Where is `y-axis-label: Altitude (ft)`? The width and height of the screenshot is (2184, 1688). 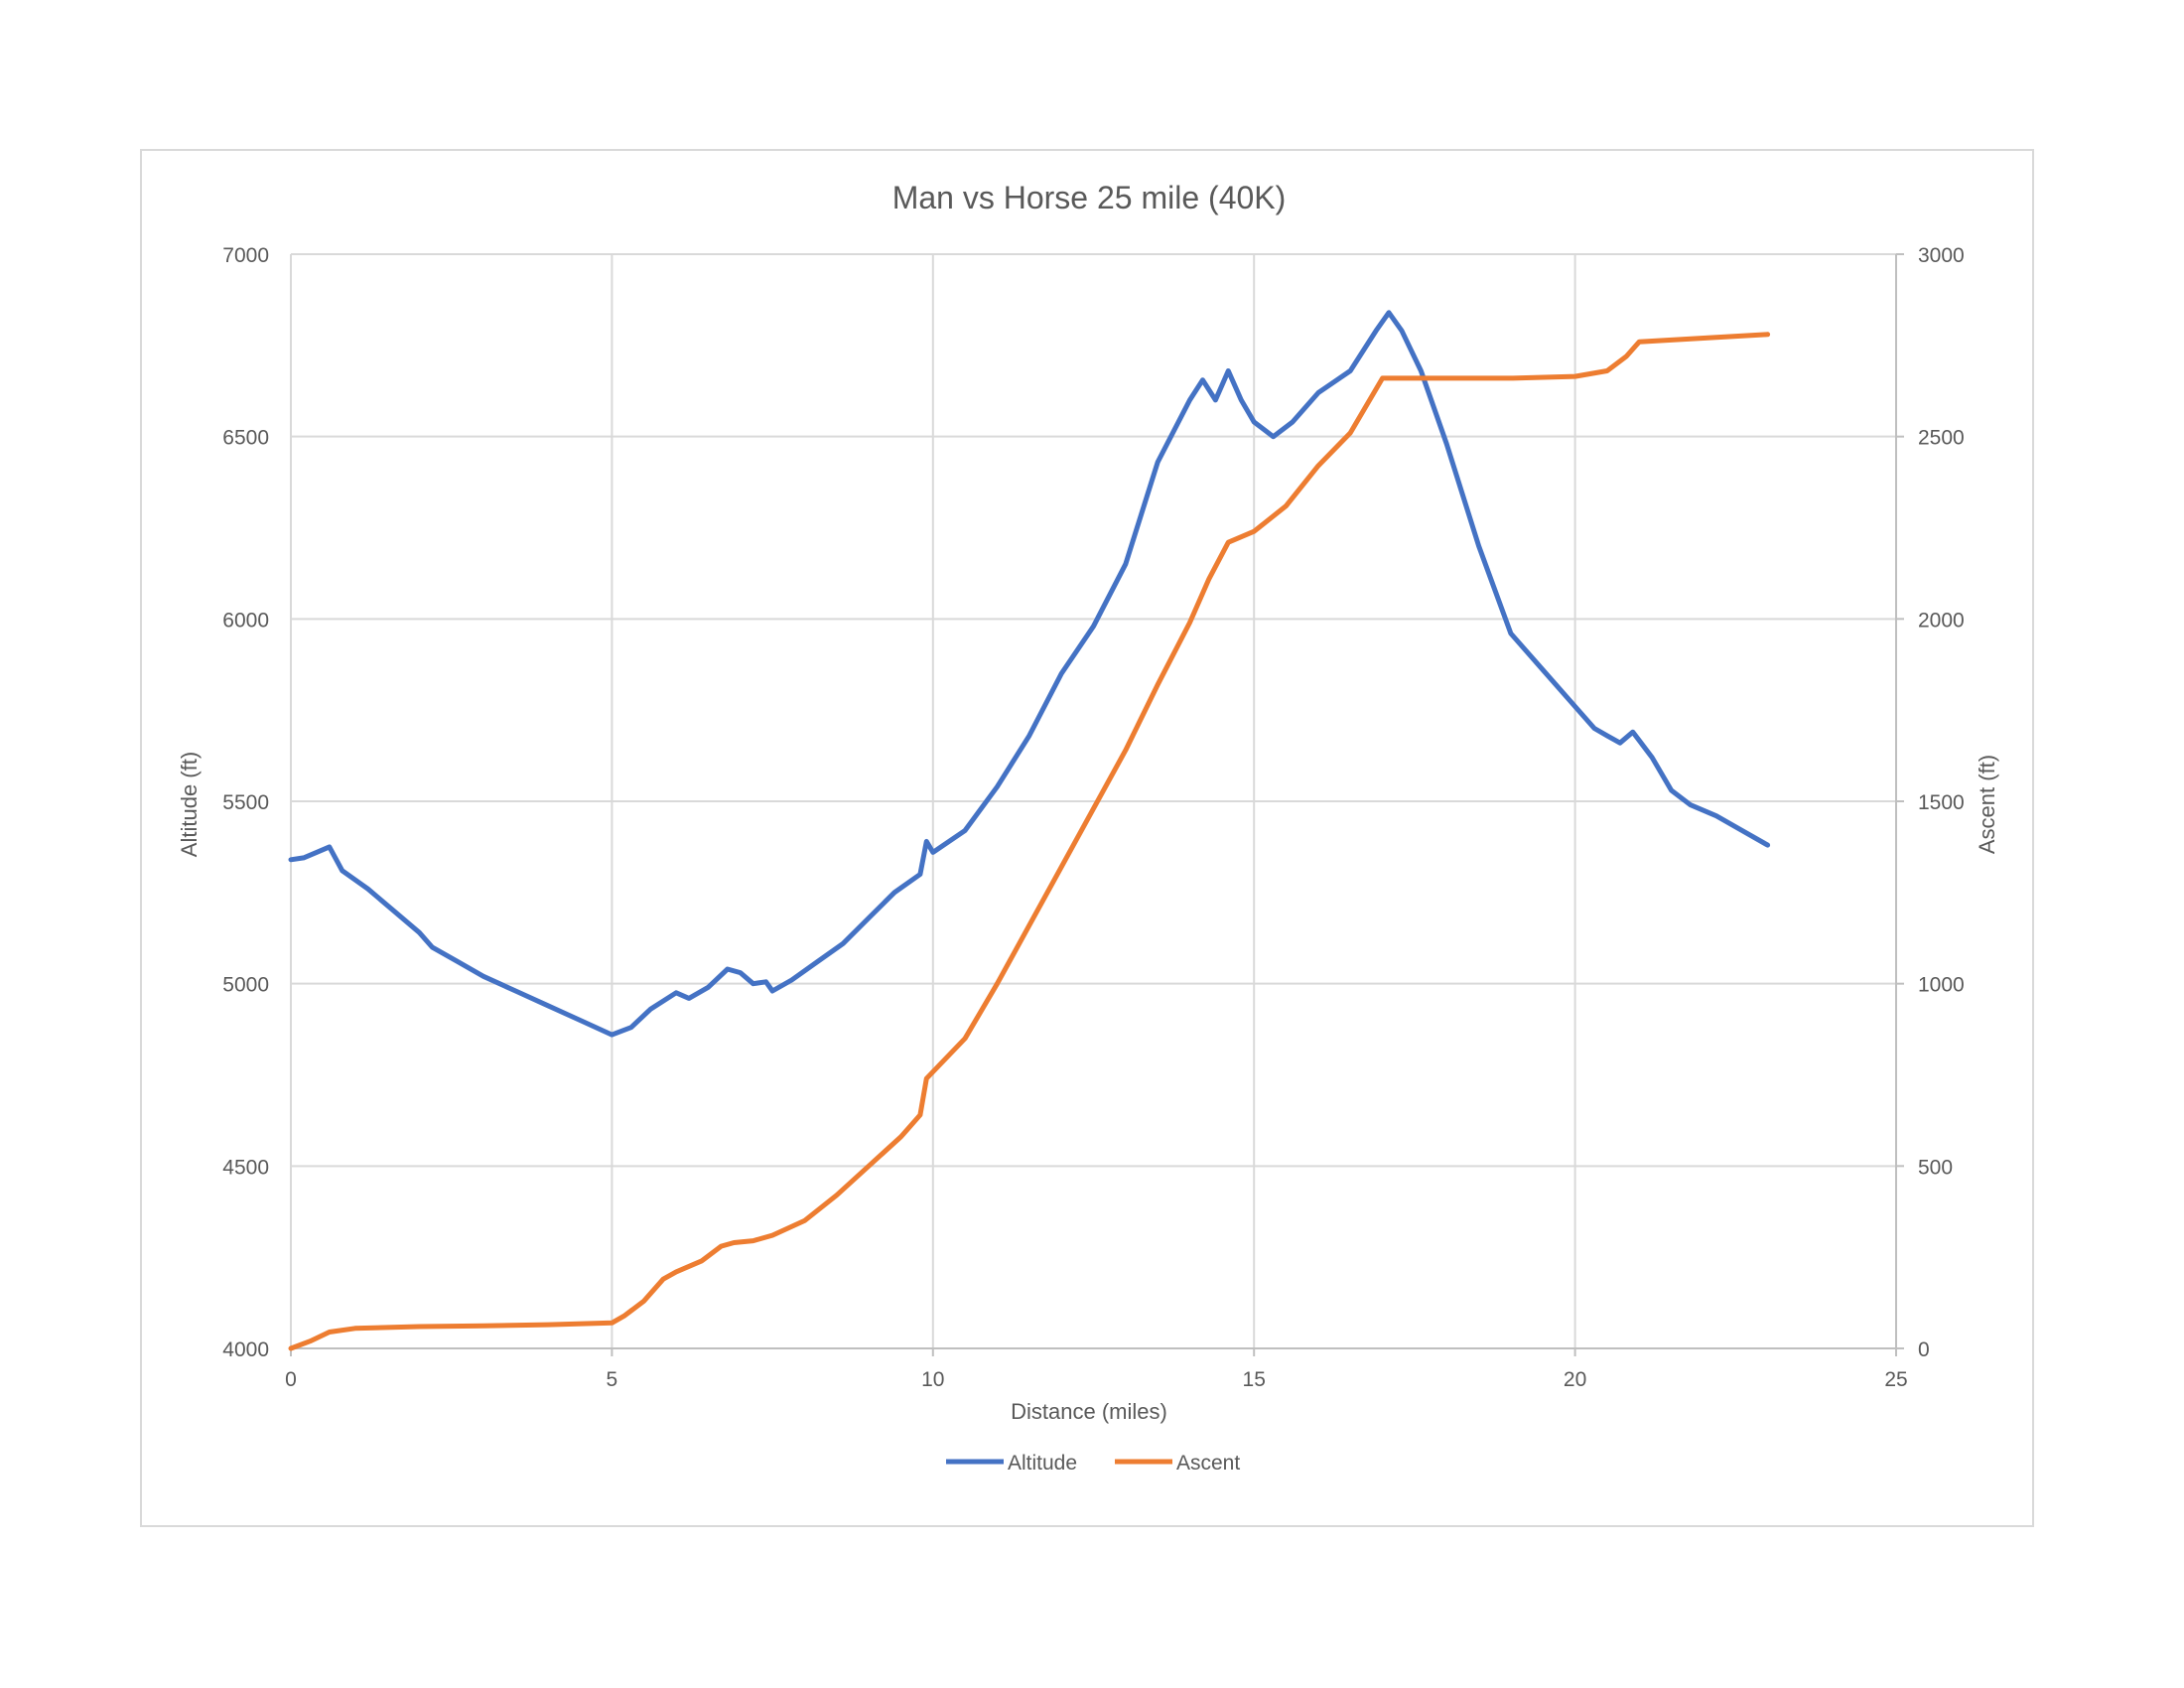 y-axis-label: Altitude (ft) is located at coordinates (189, 804).